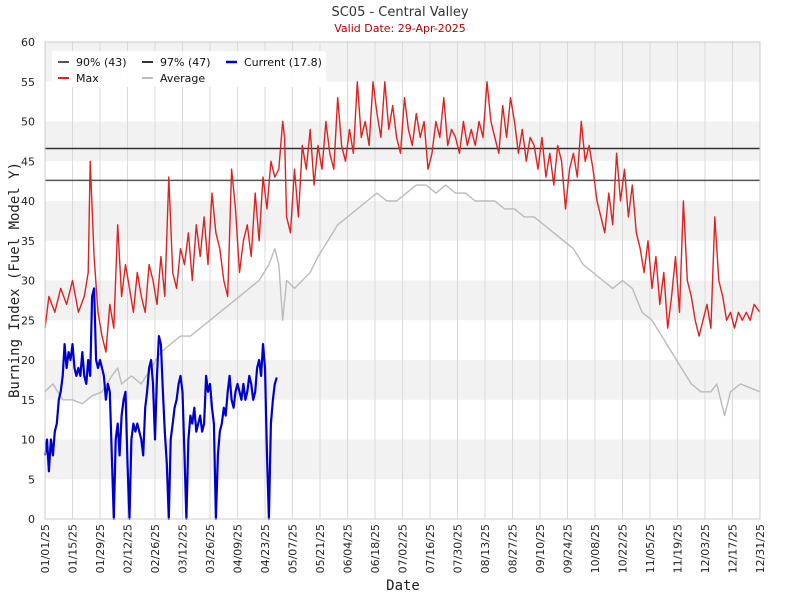 The image size is (800, 600). I want to click on x-tick-label: 12/17/25, so click(733, 548).